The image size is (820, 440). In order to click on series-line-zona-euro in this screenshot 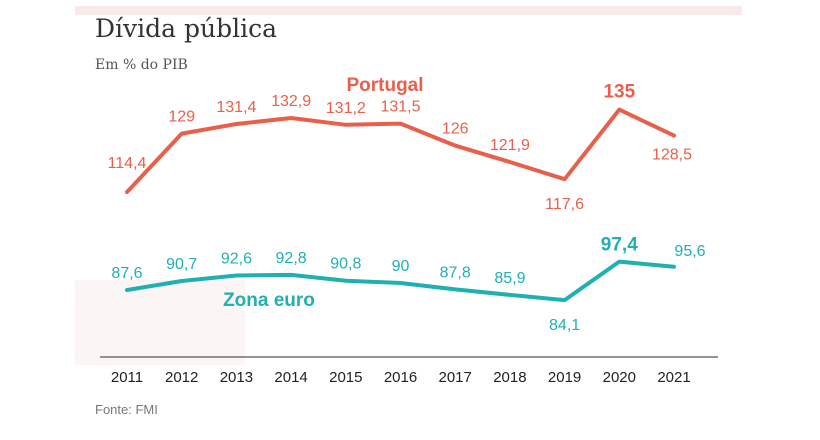, I will do `click(400, 281)`.